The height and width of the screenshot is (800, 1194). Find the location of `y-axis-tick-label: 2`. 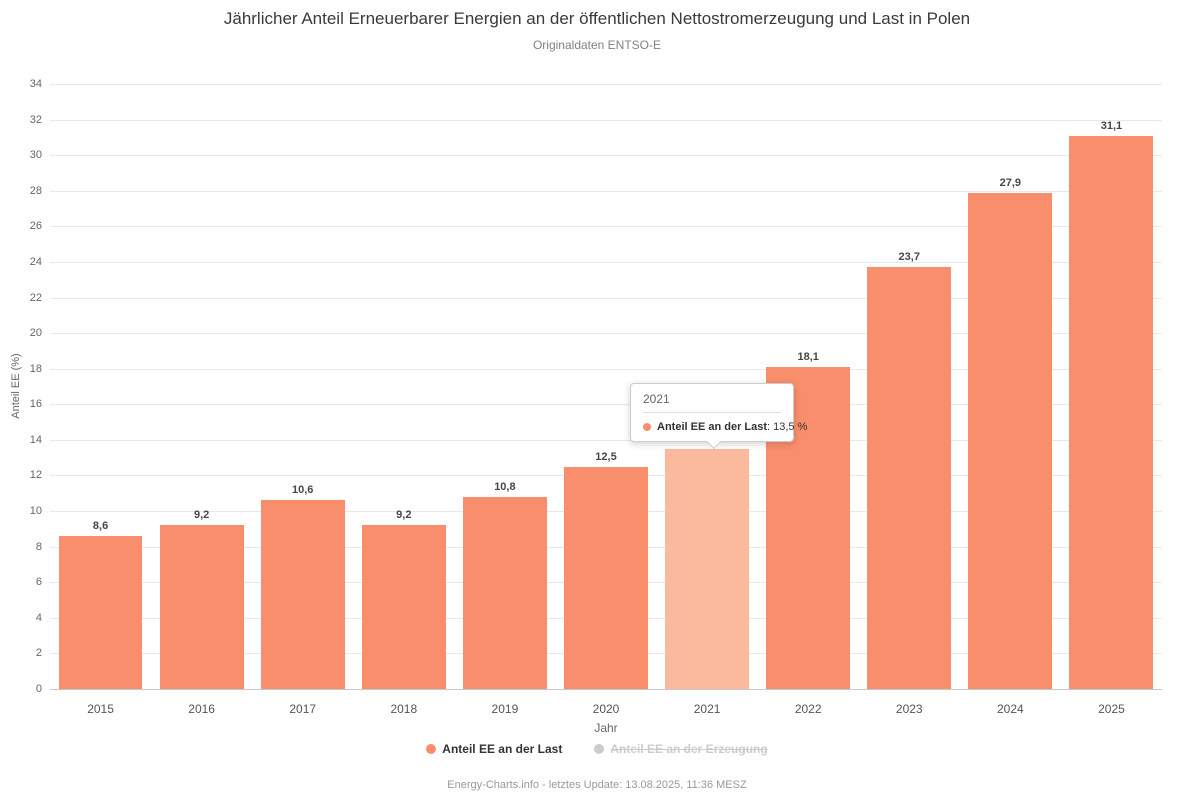

y-axis-tick-label: 2 is located at coordinates (38, 653).